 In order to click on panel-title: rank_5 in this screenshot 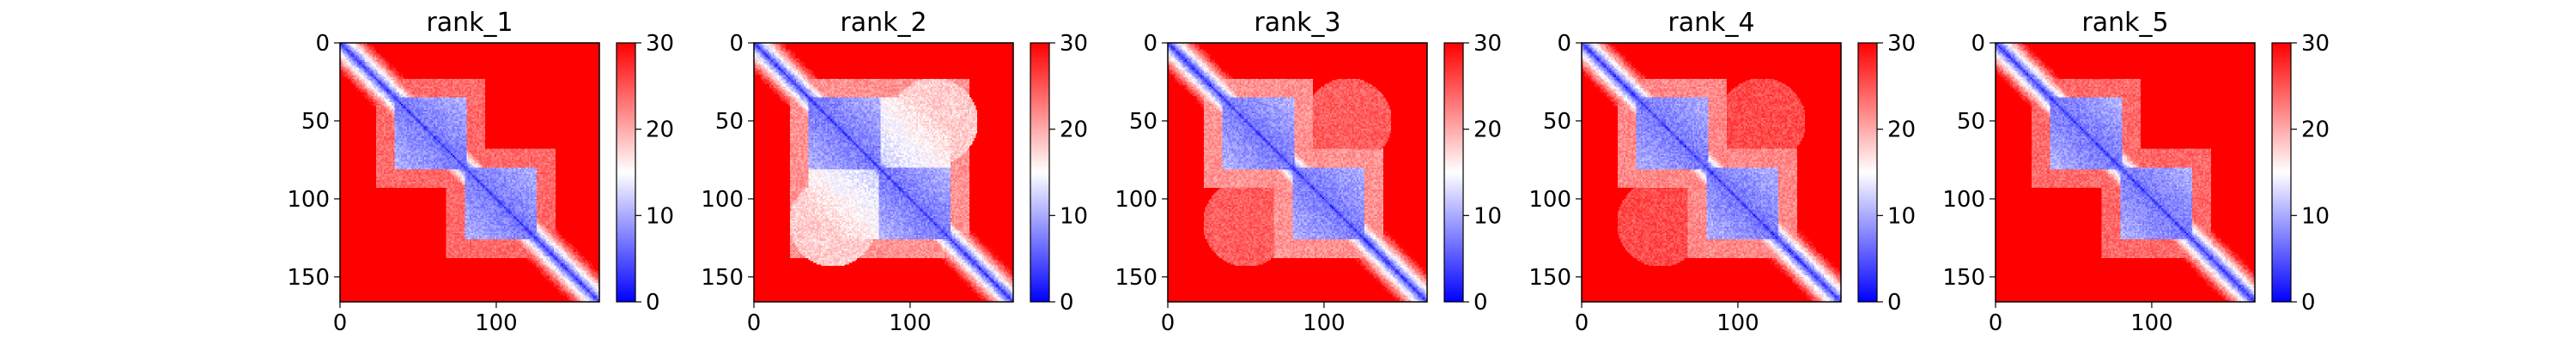, I will do `click(2124, 23)`.